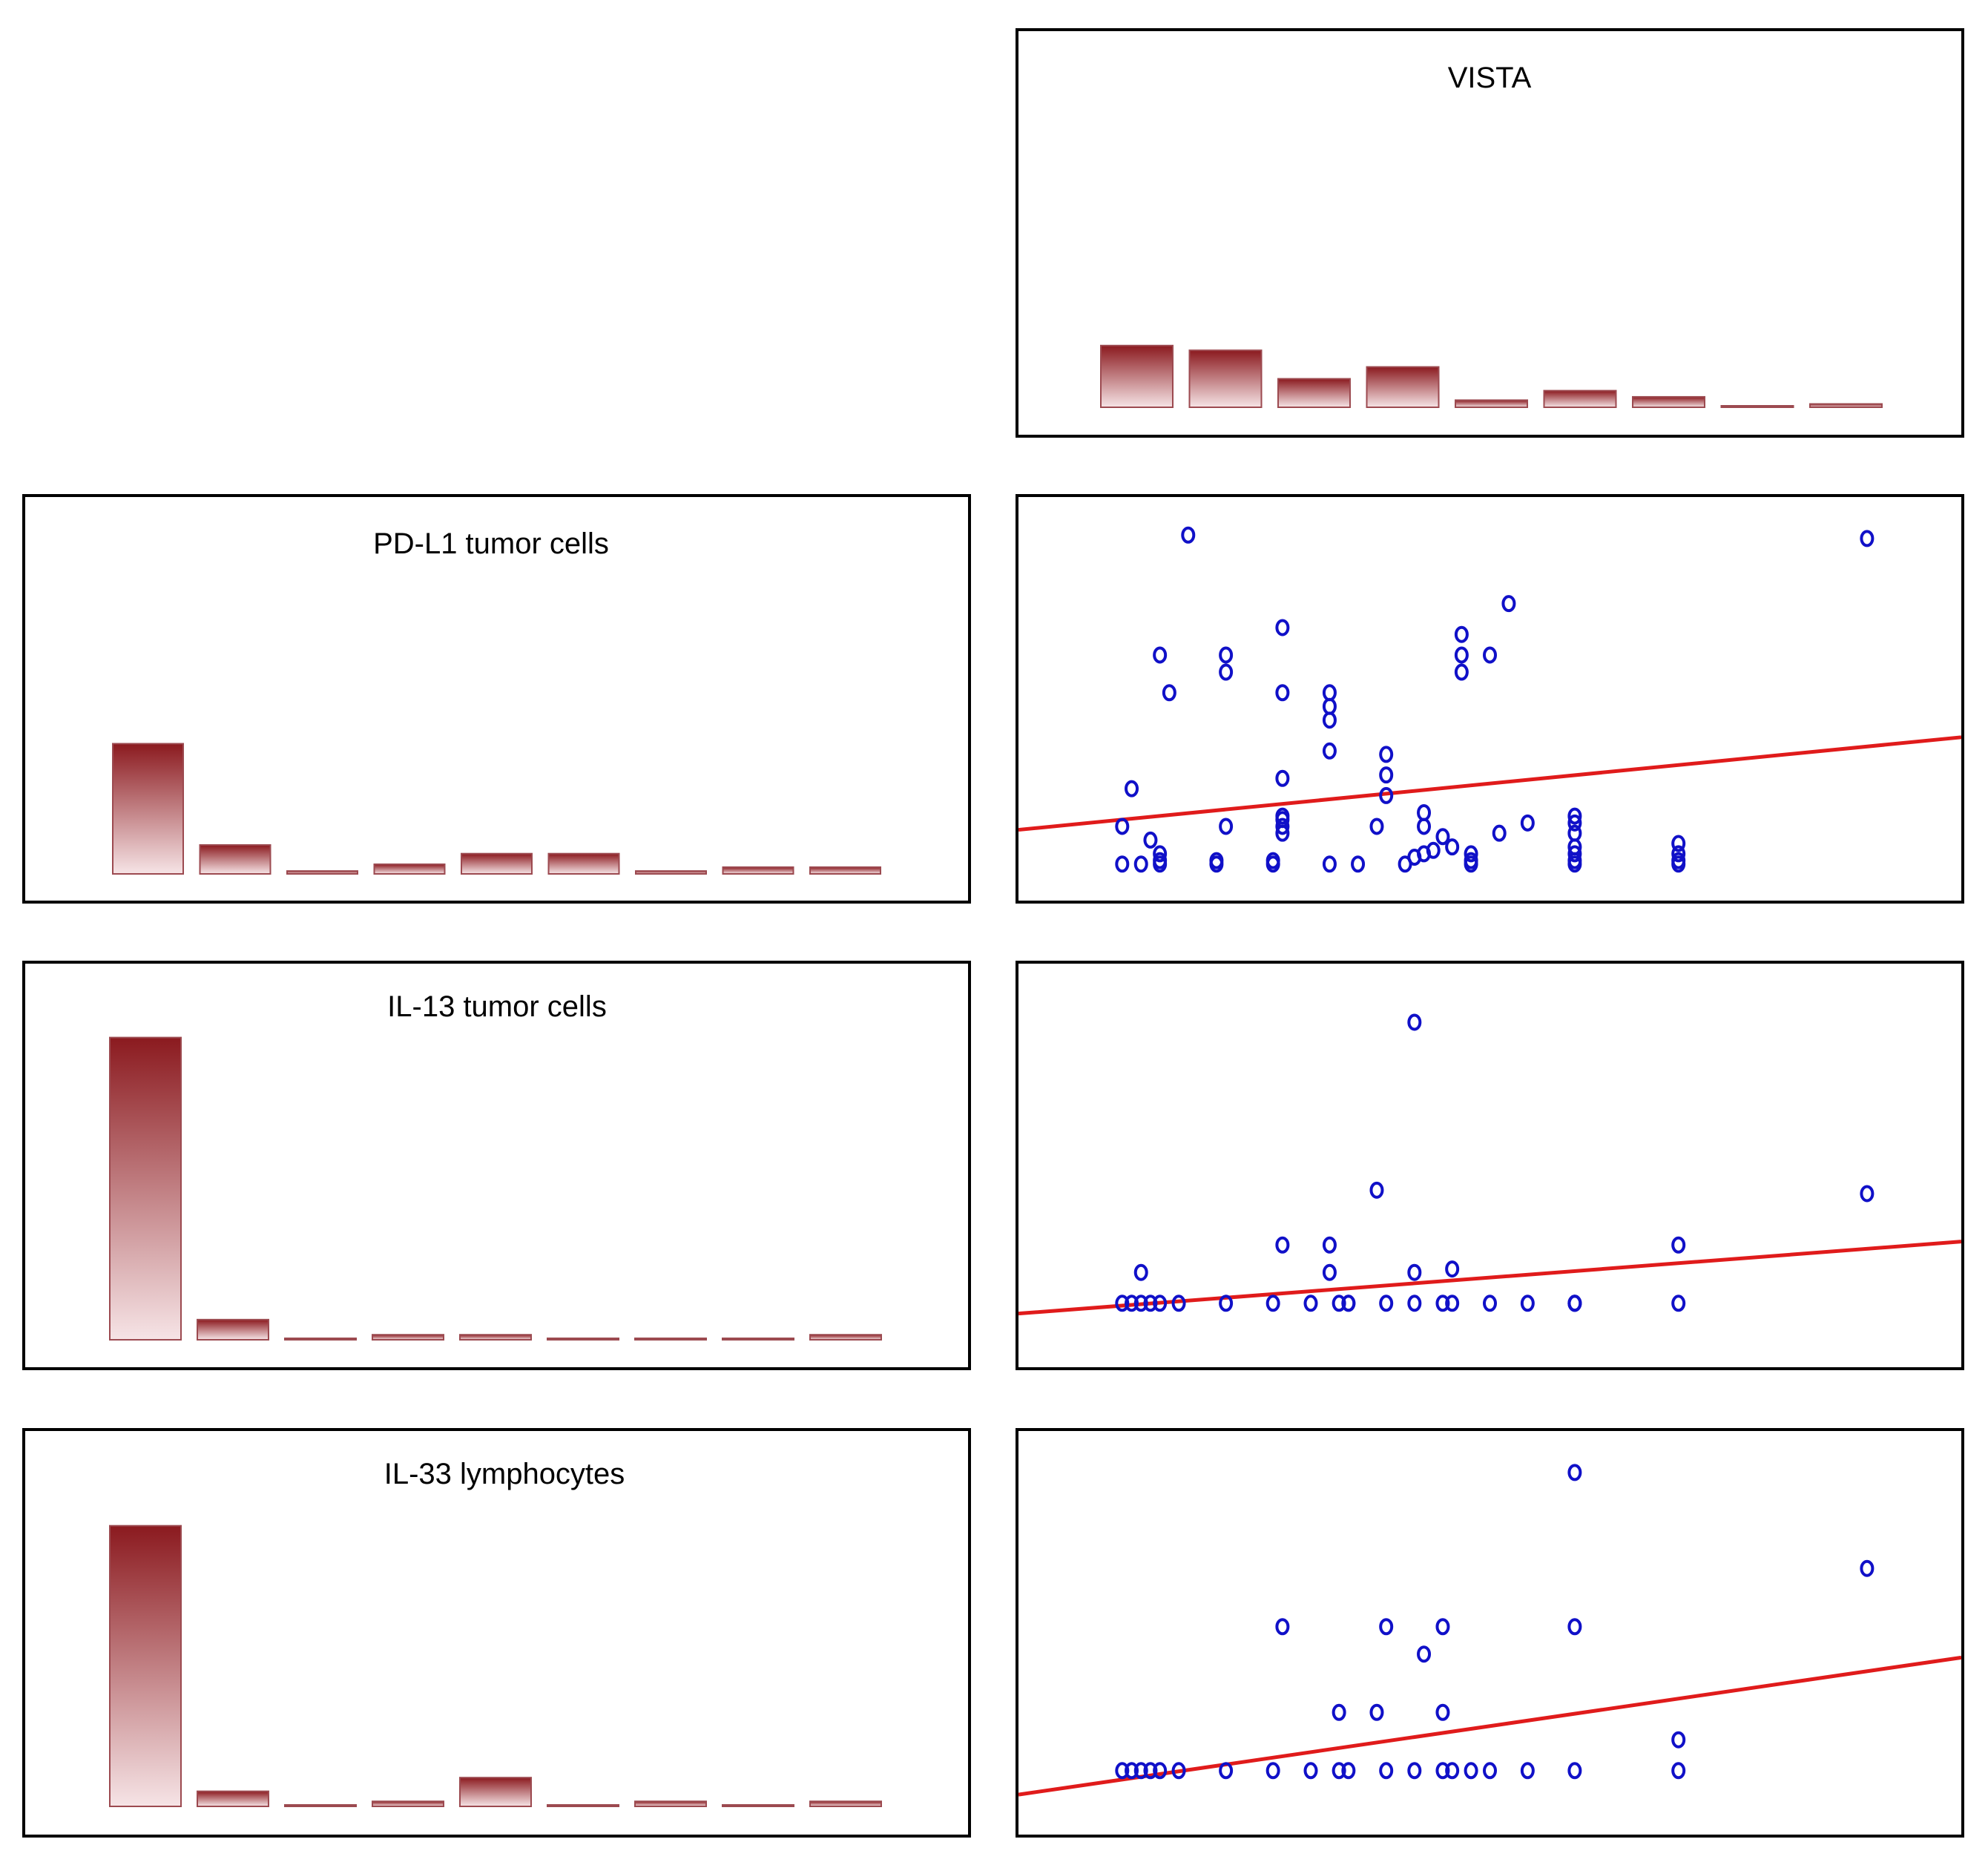  I want to click on vista-title: VISTA, so click(1490, 78).